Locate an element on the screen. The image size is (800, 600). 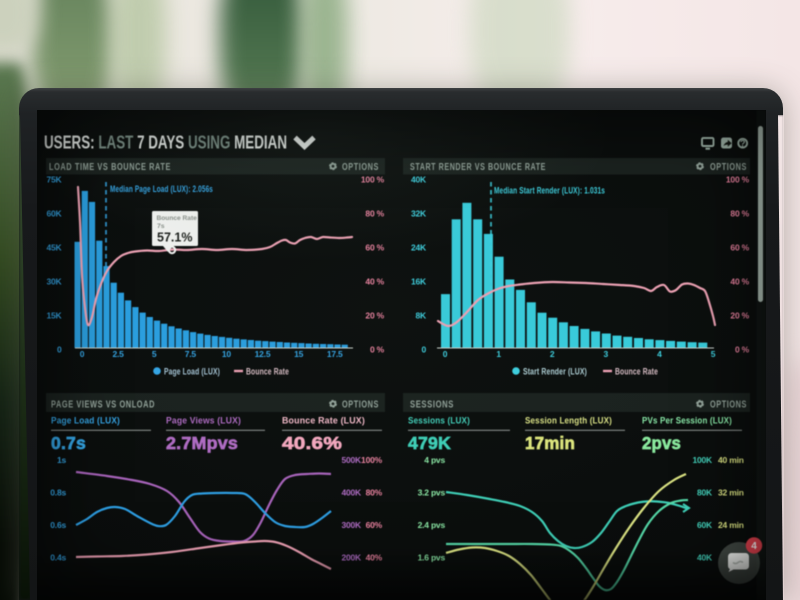
svg-text: 0.6s is located at coordinates (58, 525).